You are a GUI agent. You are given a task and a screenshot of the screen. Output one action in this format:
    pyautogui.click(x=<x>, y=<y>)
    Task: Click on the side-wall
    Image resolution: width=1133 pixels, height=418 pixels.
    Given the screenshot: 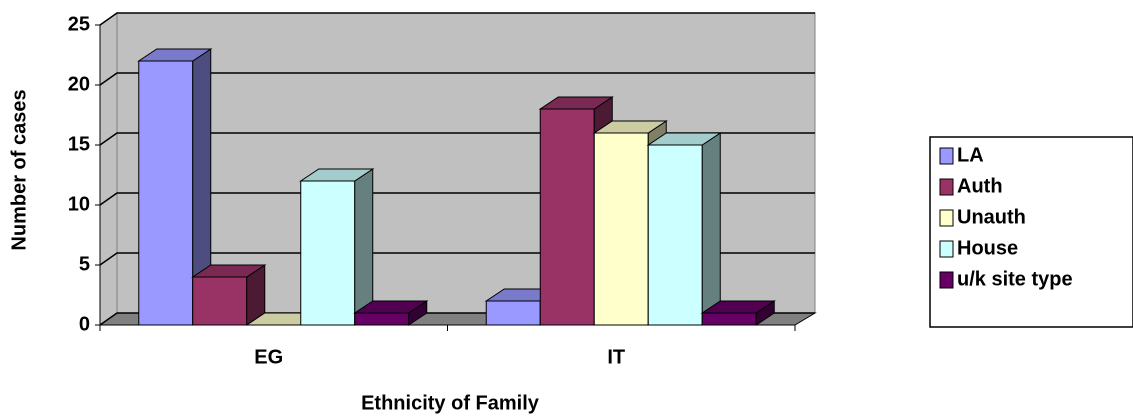 What is the action you would take?
    pyautogui.click(x=108, y=169)
    